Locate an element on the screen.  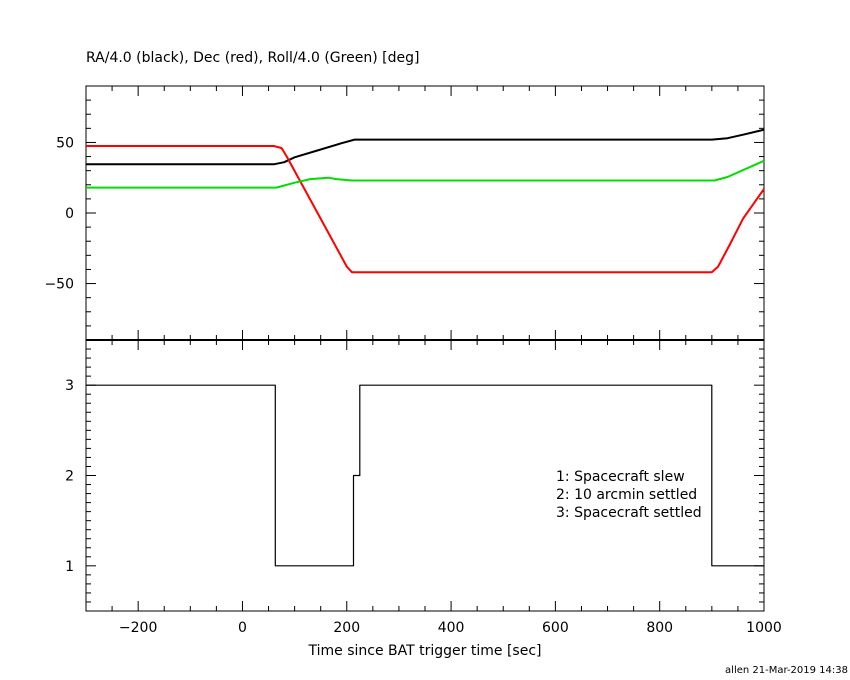
y-tick-label: 50 is located at coordinates (65, 143).